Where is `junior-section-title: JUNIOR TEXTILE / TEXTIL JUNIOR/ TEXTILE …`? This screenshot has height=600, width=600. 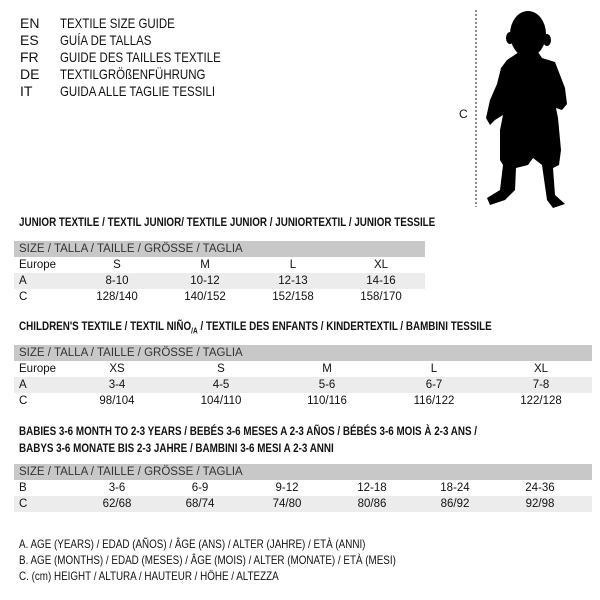 junior-section-title: JUNIOR TEXTILE / TEXTIL JUNIOR/ TEXTILE … is located at coordinates (227, 222).